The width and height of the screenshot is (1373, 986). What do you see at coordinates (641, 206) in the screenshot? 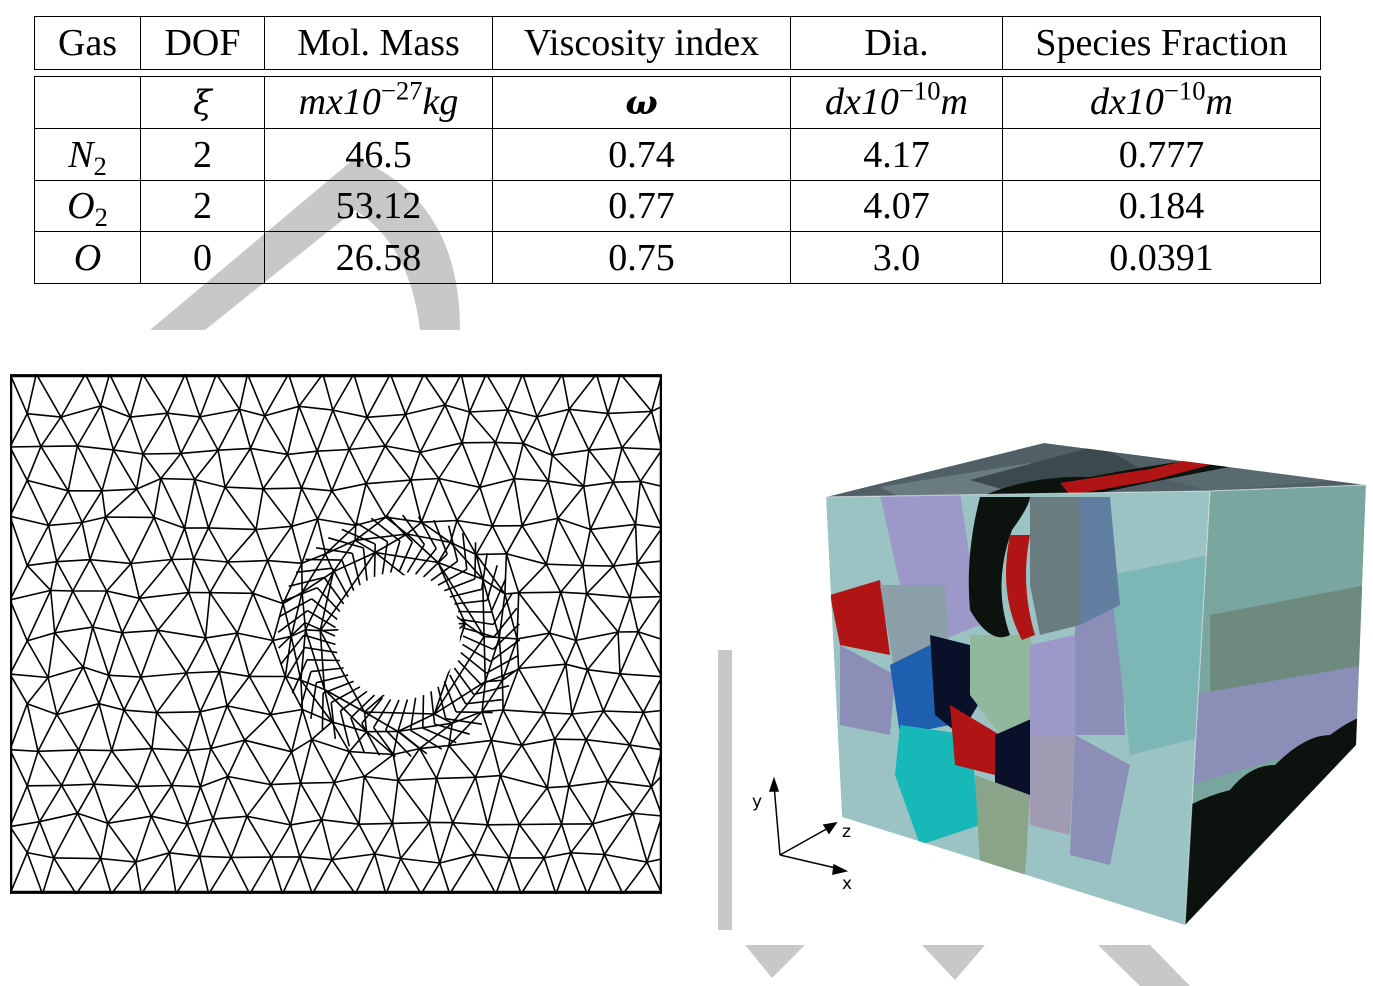
I see `cell-viscosity: 0.77` at bounding box center [641, 206].